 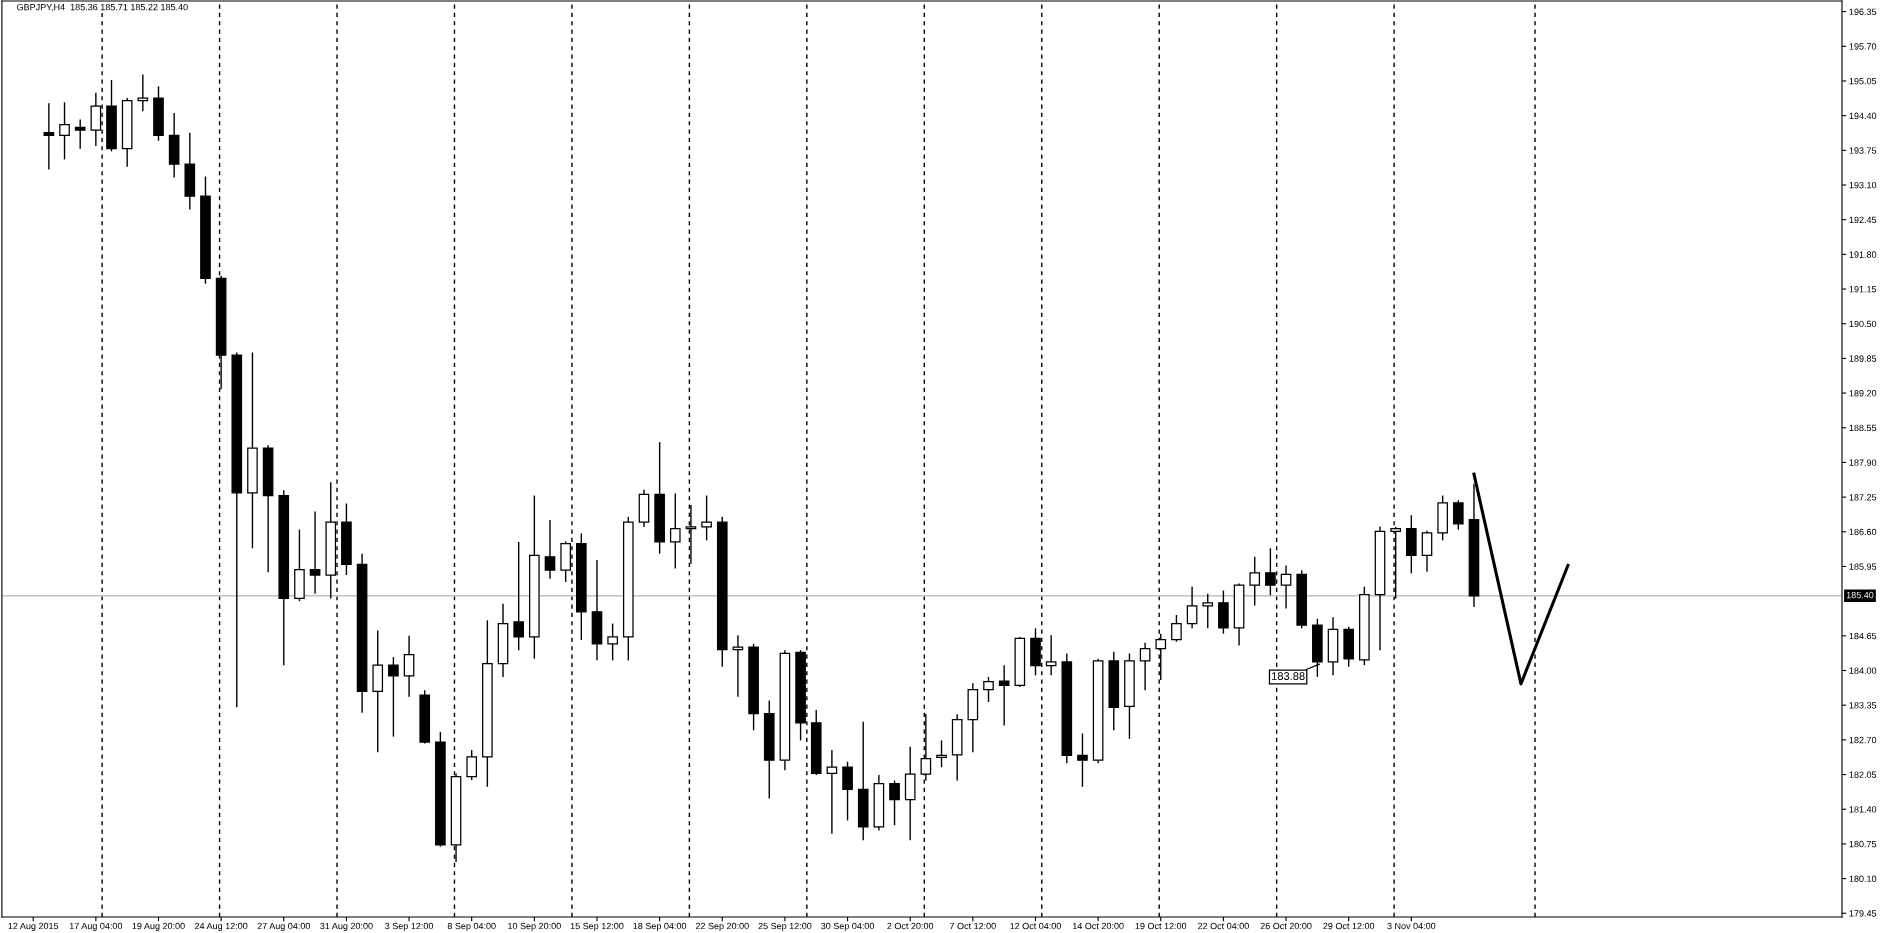 I want to click on y-tick-label: 190.50, so click(x=1863, y=324).